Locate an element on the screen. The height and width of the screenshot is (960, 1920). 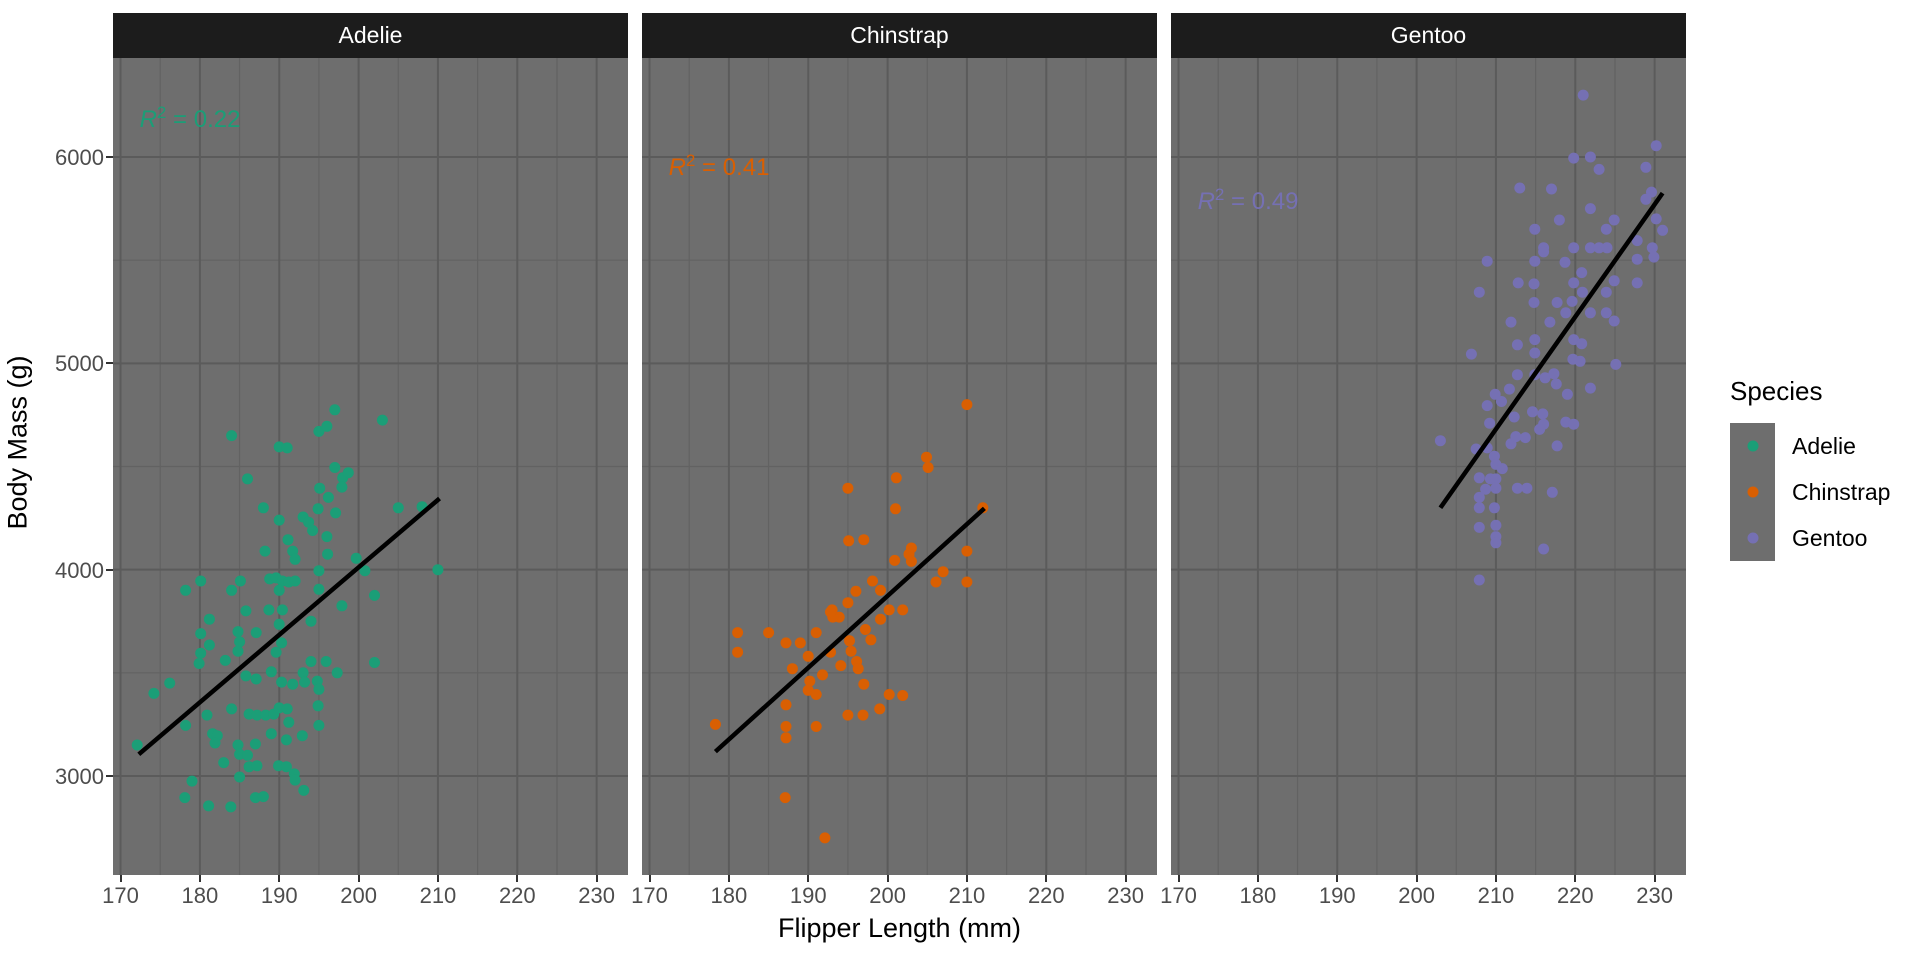
x-tick-label: 210 is located at coordinates (1496, 895).